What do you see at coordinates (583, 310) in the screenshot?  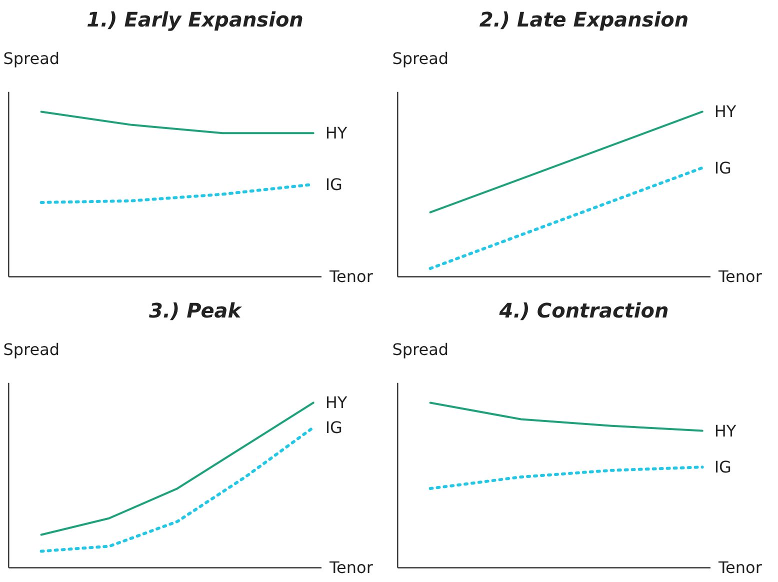 I see `chart-title: 4.) Contraction` at bounding box center [583, 310].